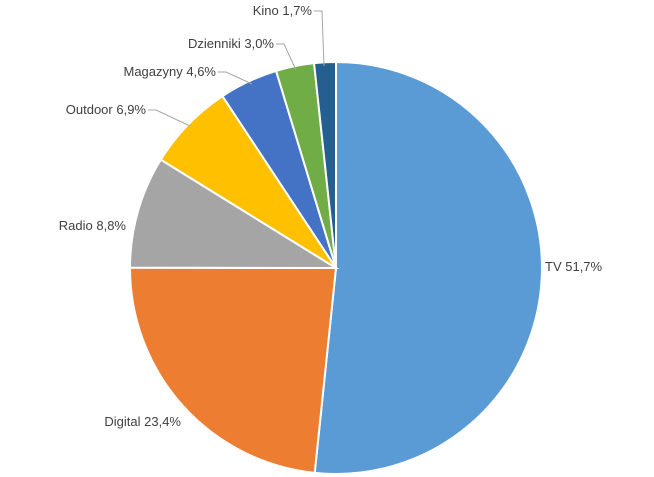 The width and height of the screenshot is (654, 477). What do you see at coordinates (200, 71) in the screenshot?
I see `slice-value: 4,6%` at bounding box center [200, 71].